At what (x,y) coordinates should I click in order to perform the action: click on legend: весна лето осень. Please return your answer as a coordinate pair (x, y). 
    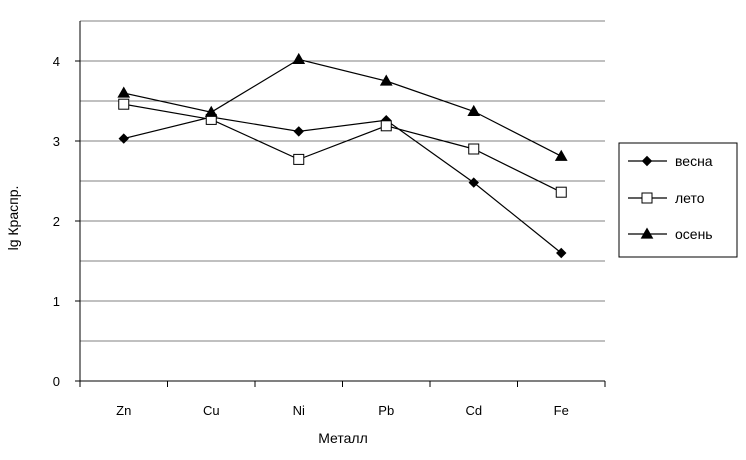
    Looking at the image, I should click on (678, 200).